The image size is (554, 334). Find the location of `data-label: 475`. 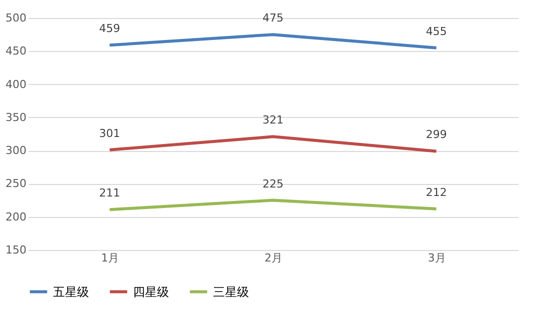

data-label: 475 is located at coordinates (273, 18).